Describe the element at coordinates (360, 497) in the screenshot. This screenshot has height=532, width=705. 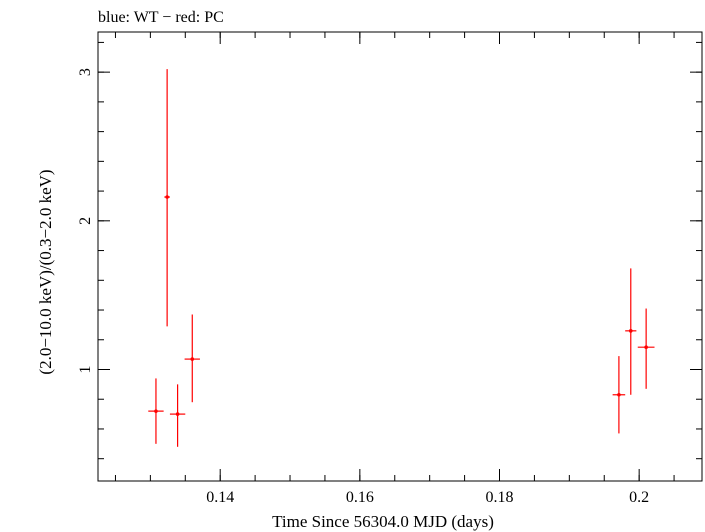
I see `x-tick-label: 0.16` at that location.